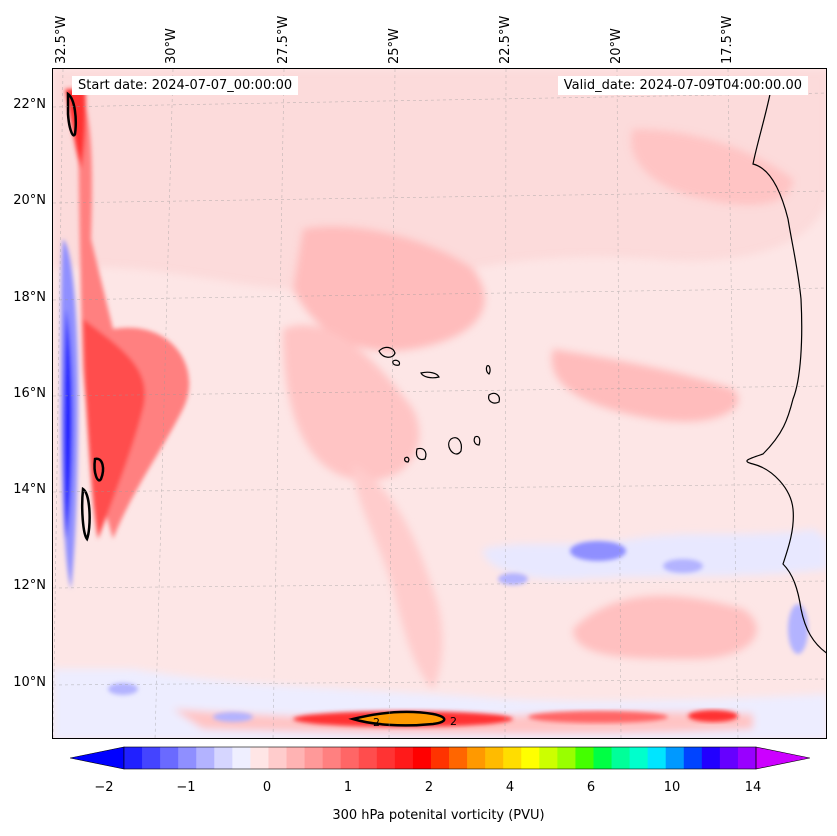 Image resolution: width=837 pixels, height=836 pixels. I want to click on lon-label-27-5w: 27.5°W, so click(283, 39).